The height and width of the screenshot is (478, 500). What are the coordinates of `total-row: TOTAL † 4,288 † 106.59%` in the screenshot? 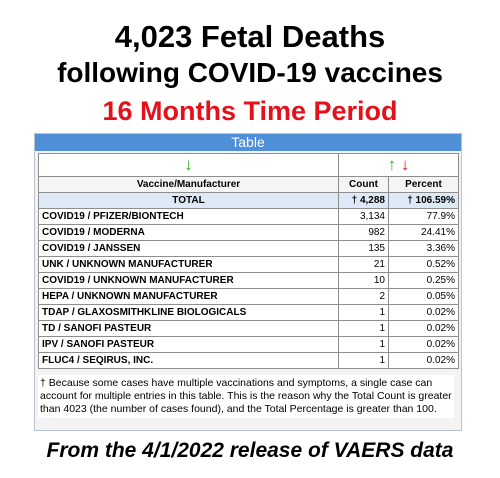 It's located at (249, 200).